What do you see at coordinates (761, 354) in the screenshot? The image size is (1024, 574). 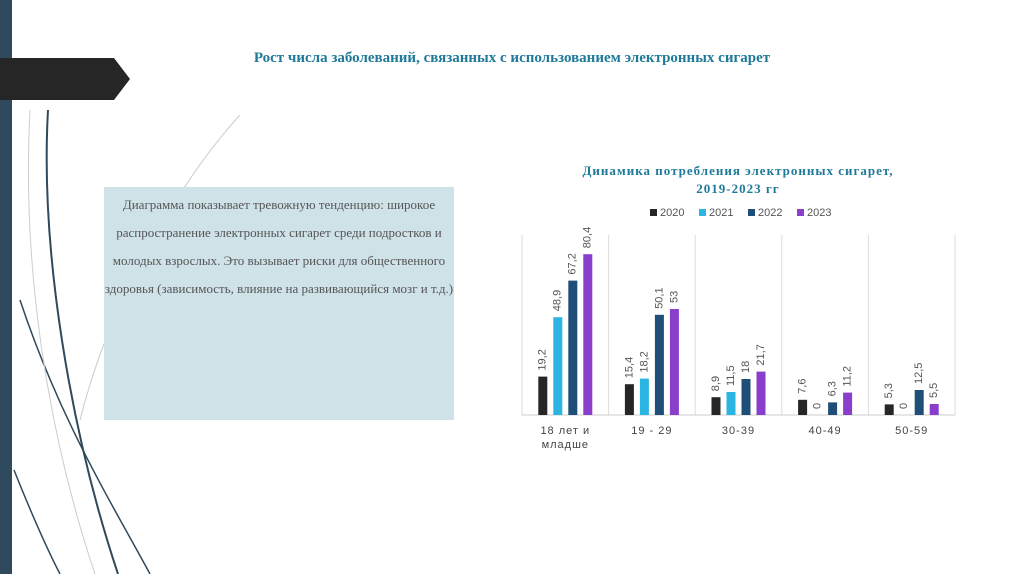 I see `value-label: 21,7` at bounding box center [761, 354].